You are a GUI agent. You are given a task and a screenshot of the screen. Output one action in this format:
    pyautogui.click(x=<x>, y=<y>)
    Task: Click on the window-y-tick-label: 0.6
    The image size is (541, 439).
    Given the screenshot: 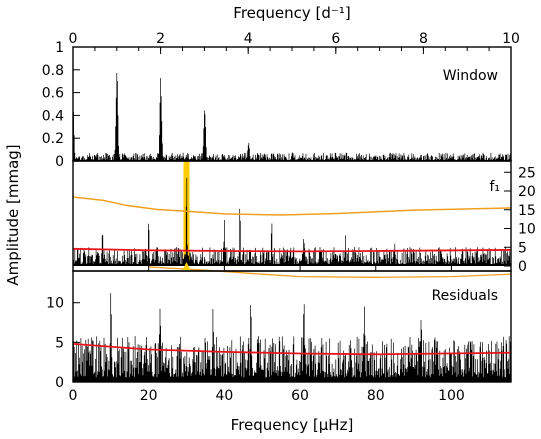 What is the action you would take?
    pyautogui.click(x=53, y=94)
    